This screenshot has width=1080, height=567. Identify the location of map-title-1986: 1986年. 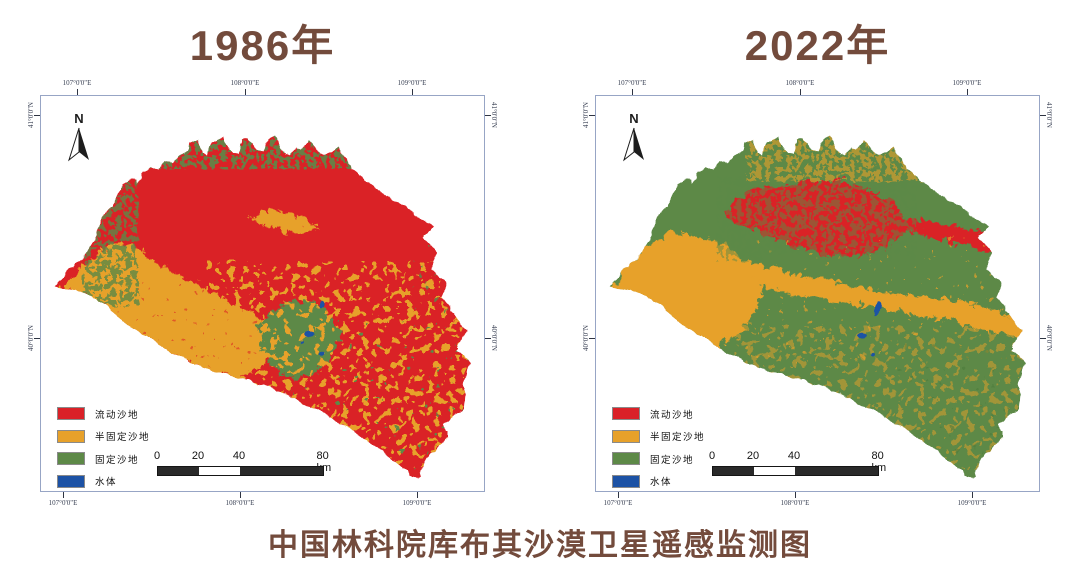
(262, 45).